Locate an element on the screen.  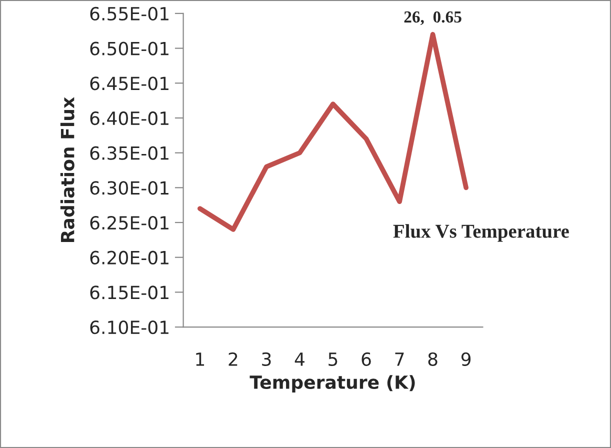
x-tick-label: 6 is located at coordinates (366, 359).